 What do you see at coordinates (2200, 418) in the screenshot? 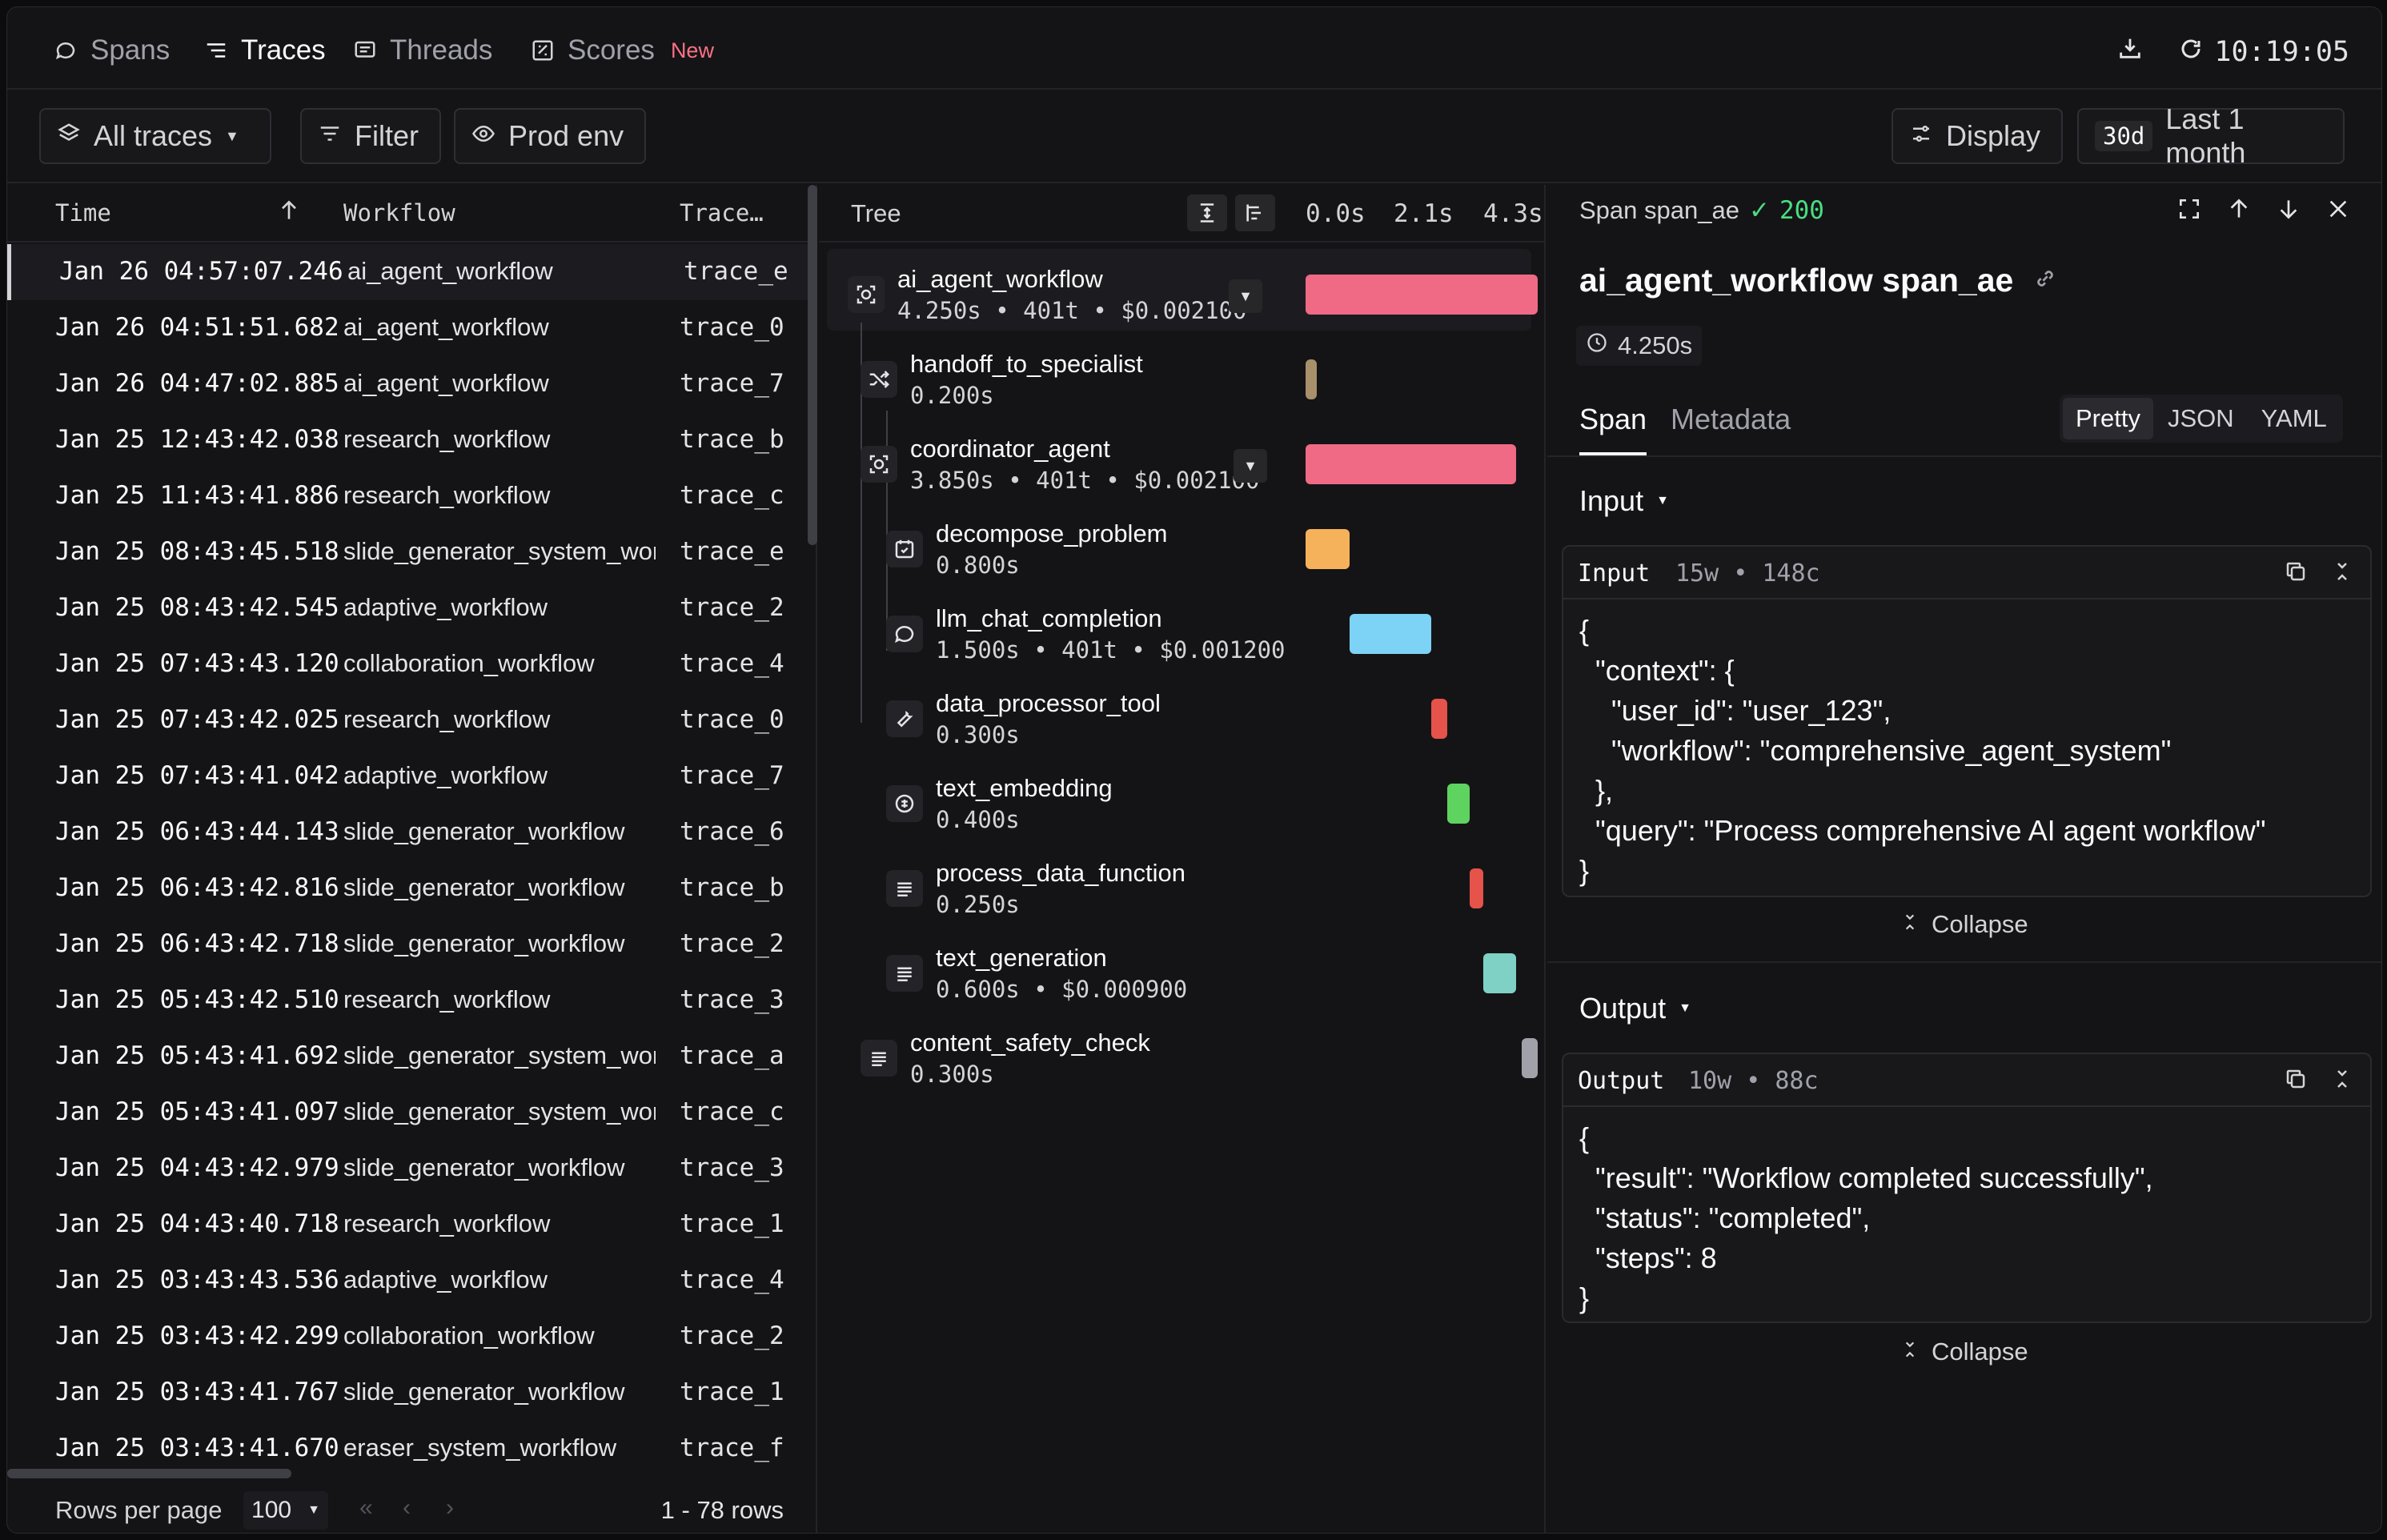
I see `format-json: JSON` at bounding box center [2200, 418].